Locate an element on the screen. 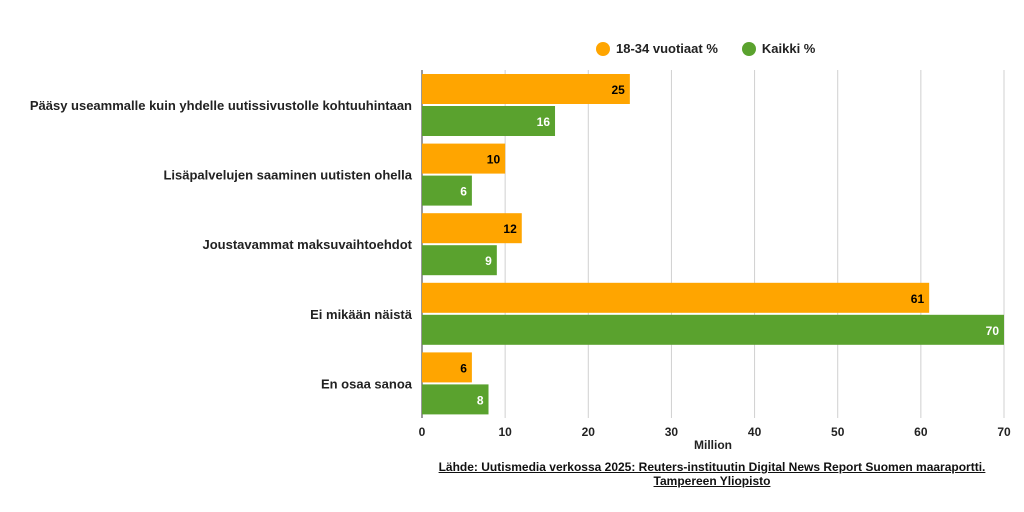 Image resolution: width=1024 pixels, height=512 pixels. legend: 18-34 vuotiaat % Kaikki % is located at coordinates (717, 48).